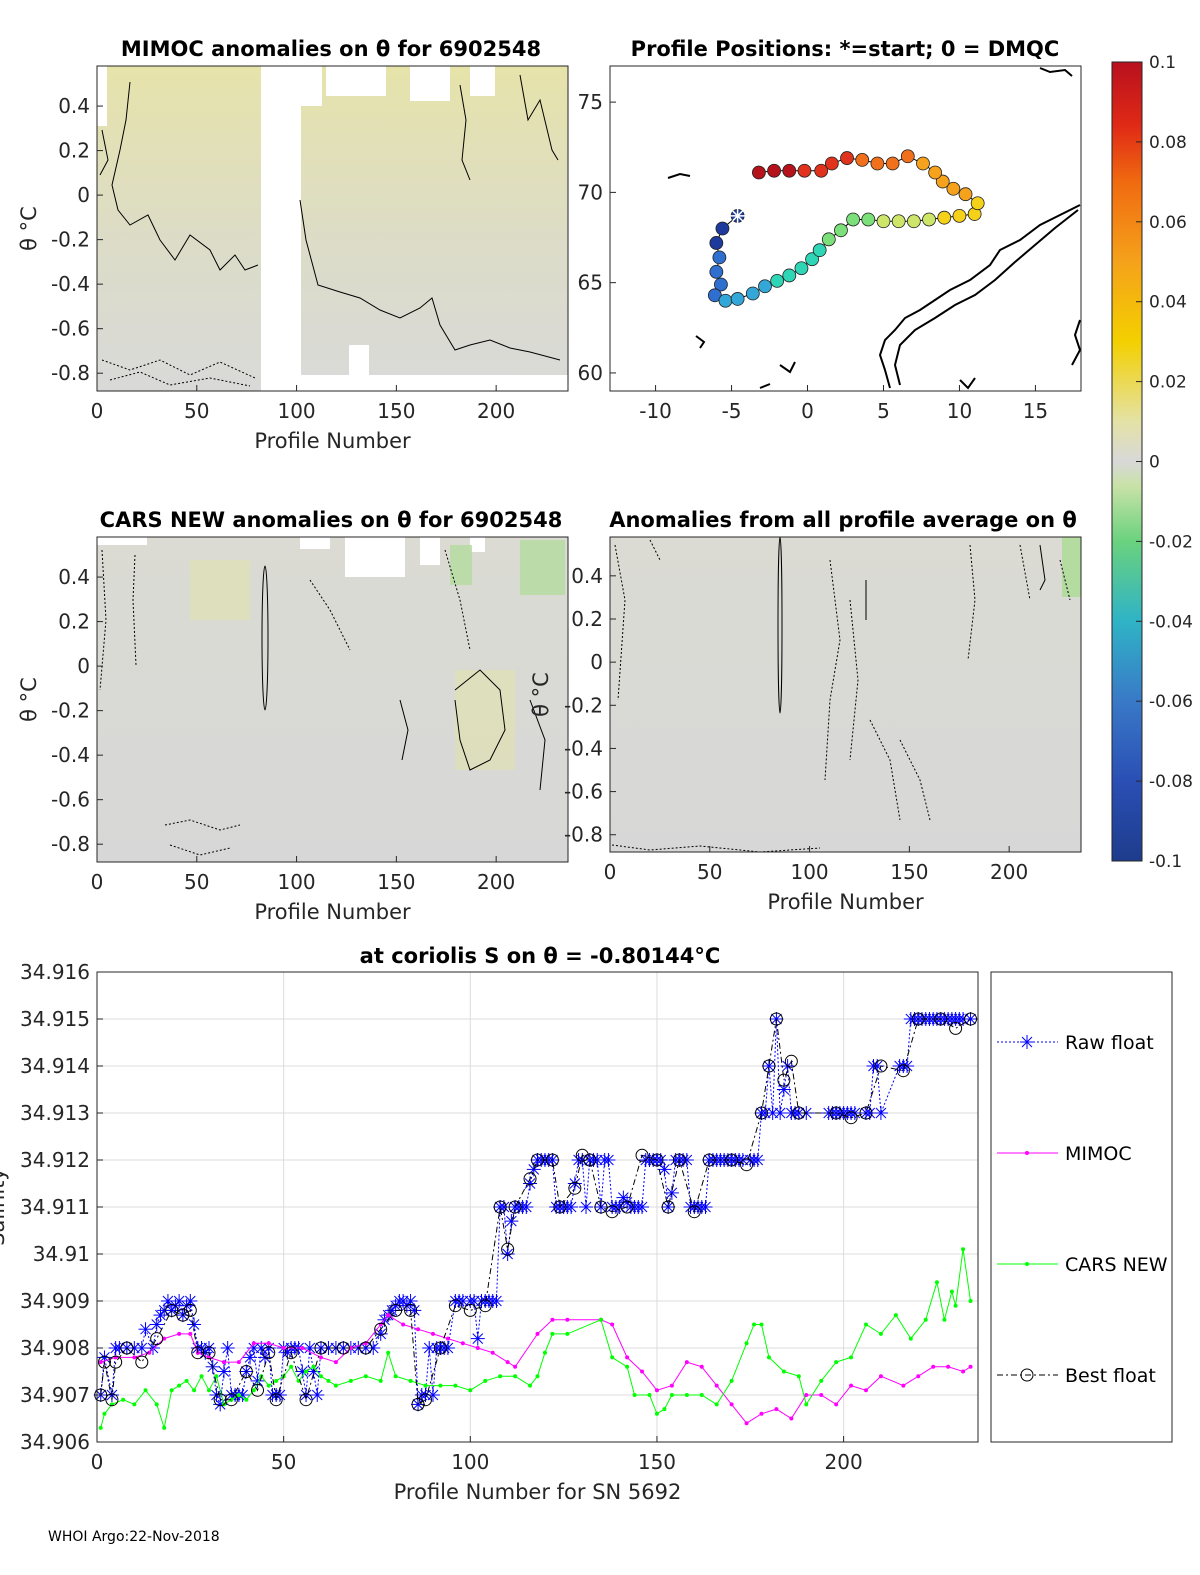  I want to click on y-axis-label: θ °C, so click(29, 228).